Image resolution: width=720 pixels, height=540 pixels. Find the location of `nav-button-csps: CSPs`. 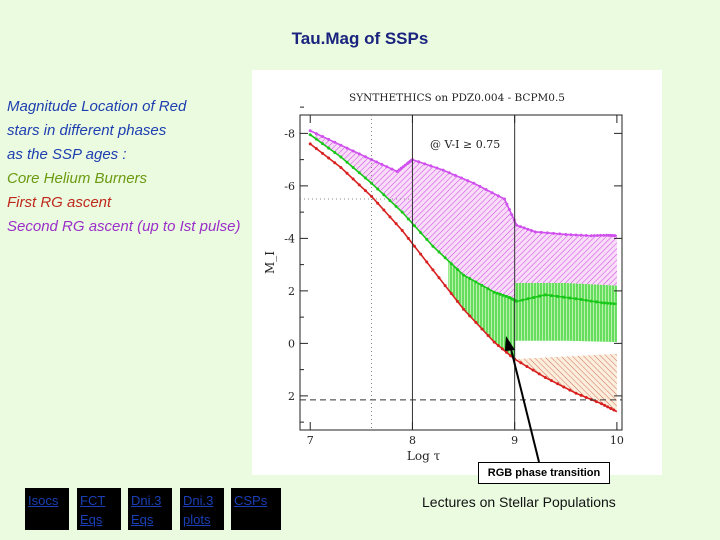

nav-button-csps: CSPs is located at coordinates (256, 509).